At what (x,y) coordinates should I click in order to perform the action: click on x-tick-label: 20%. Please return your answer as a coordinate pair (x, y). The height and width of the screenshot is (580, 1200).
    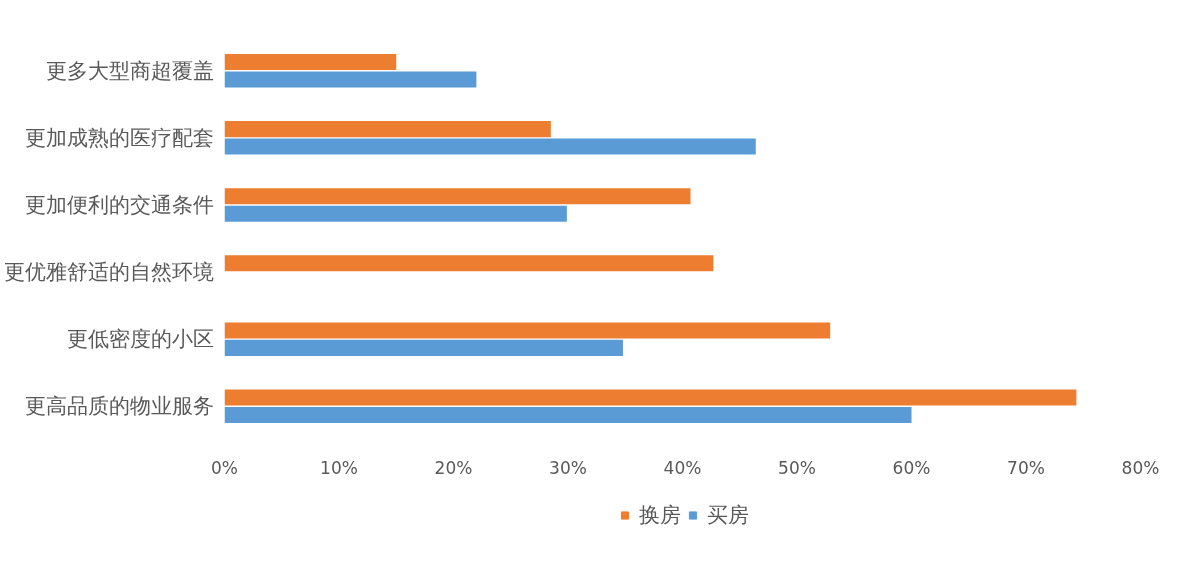
    Looking at the image, I should click on (453, 467).